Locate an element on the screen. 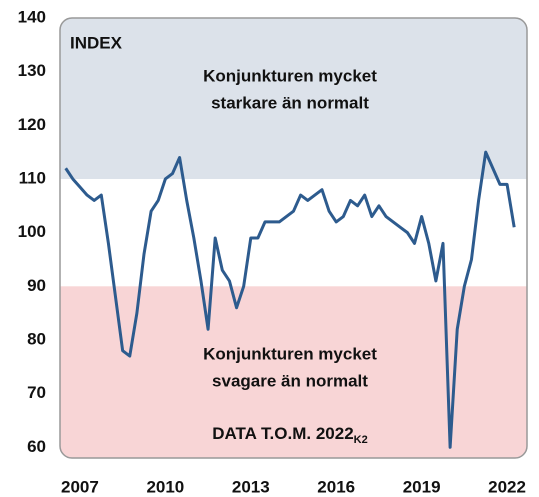  data-until-sub: K2 is located at coordinates (361, 440).